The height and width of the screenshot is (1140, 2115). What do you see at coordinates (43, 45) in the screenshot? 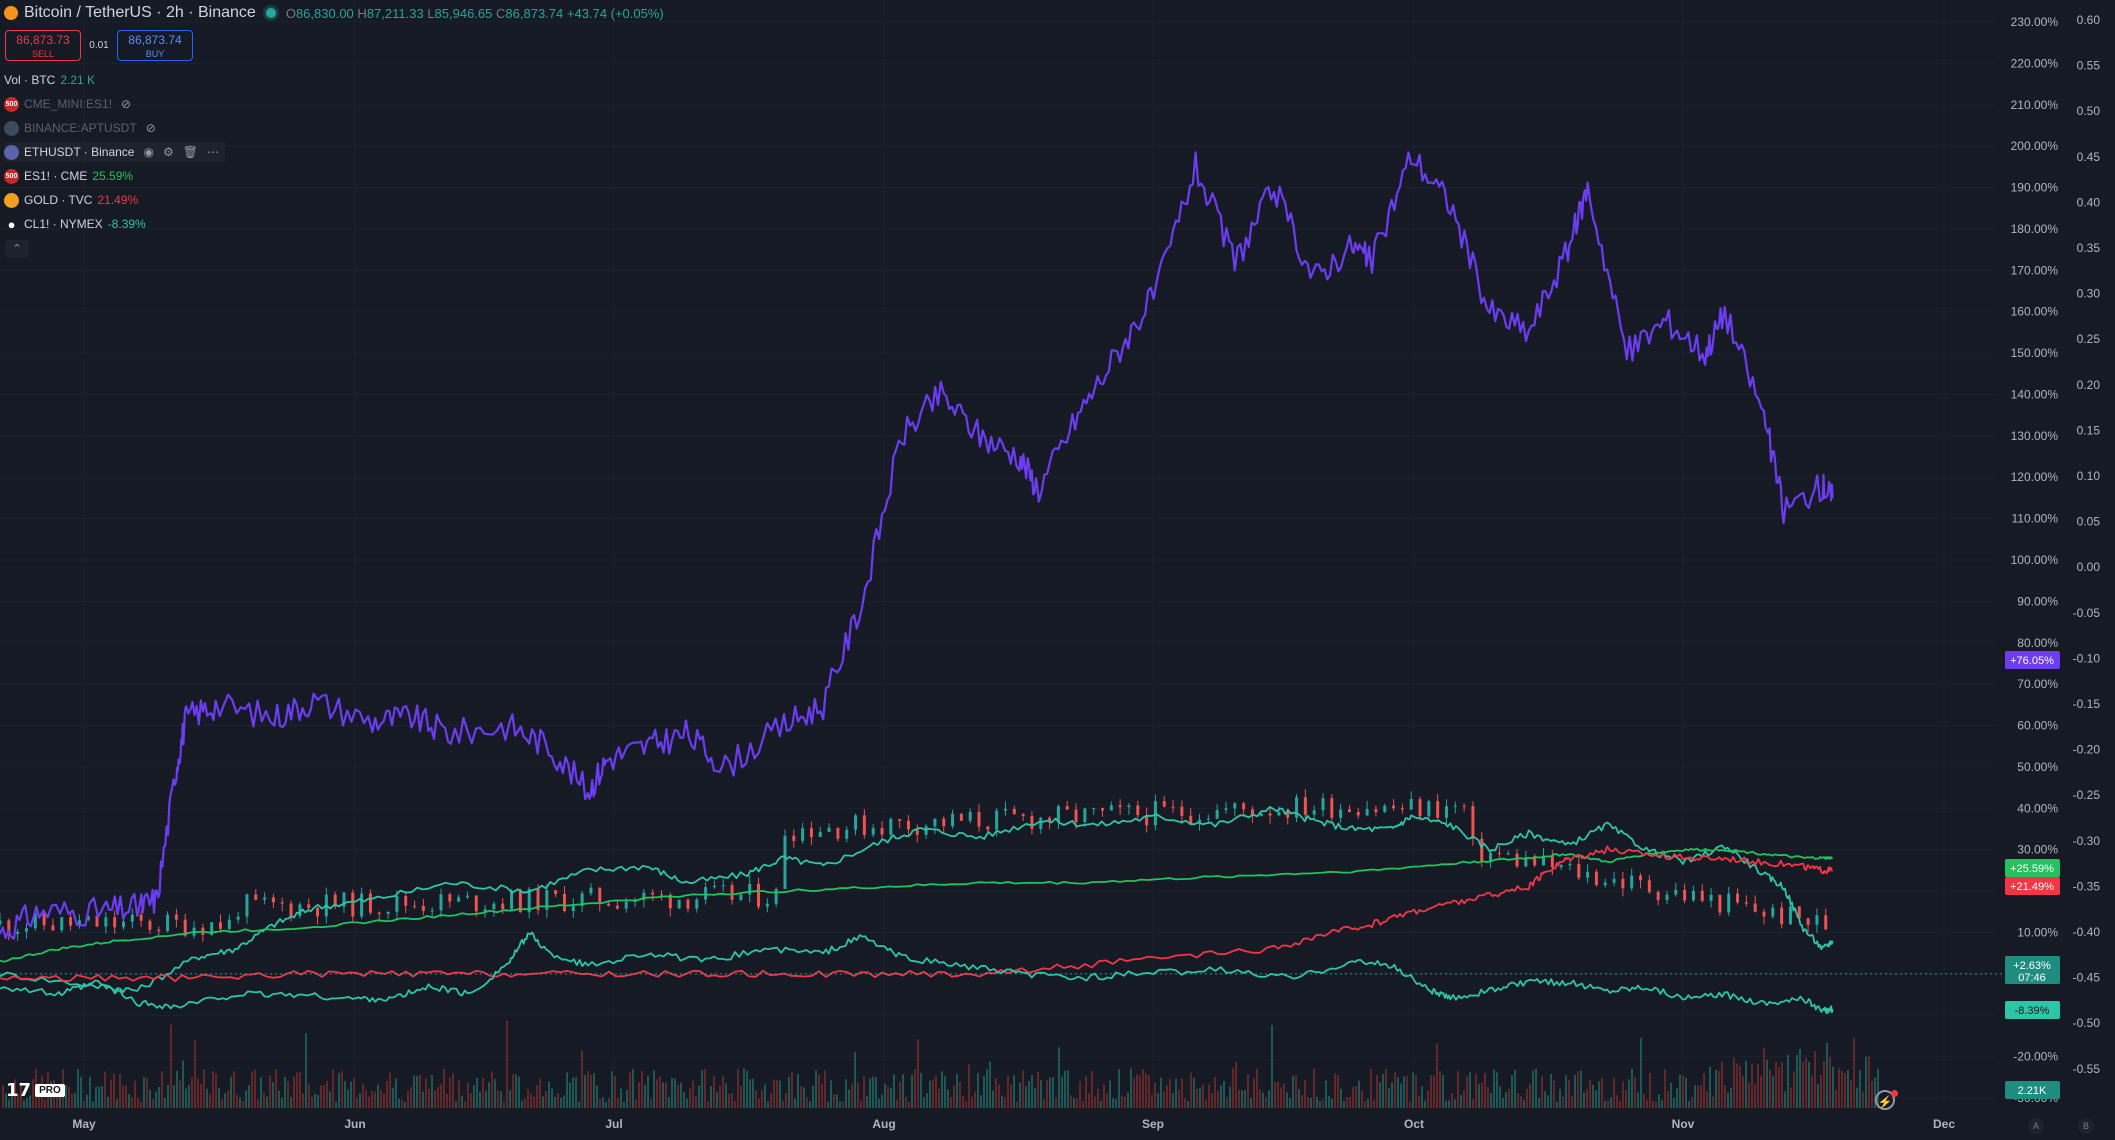
I see `sell-button: 86,873.73 SELL` at bounding box center [43, 45].